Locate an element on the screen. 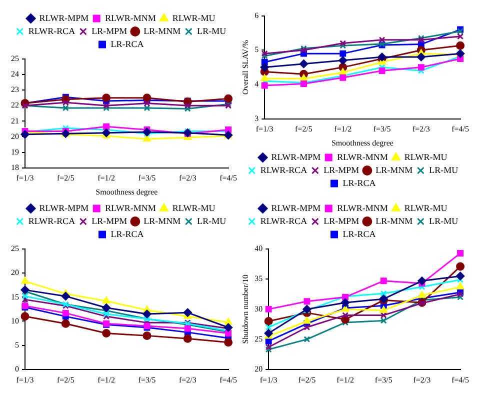  y-axis-title: Shutdown number/10 is located at coordinates (245, 309).